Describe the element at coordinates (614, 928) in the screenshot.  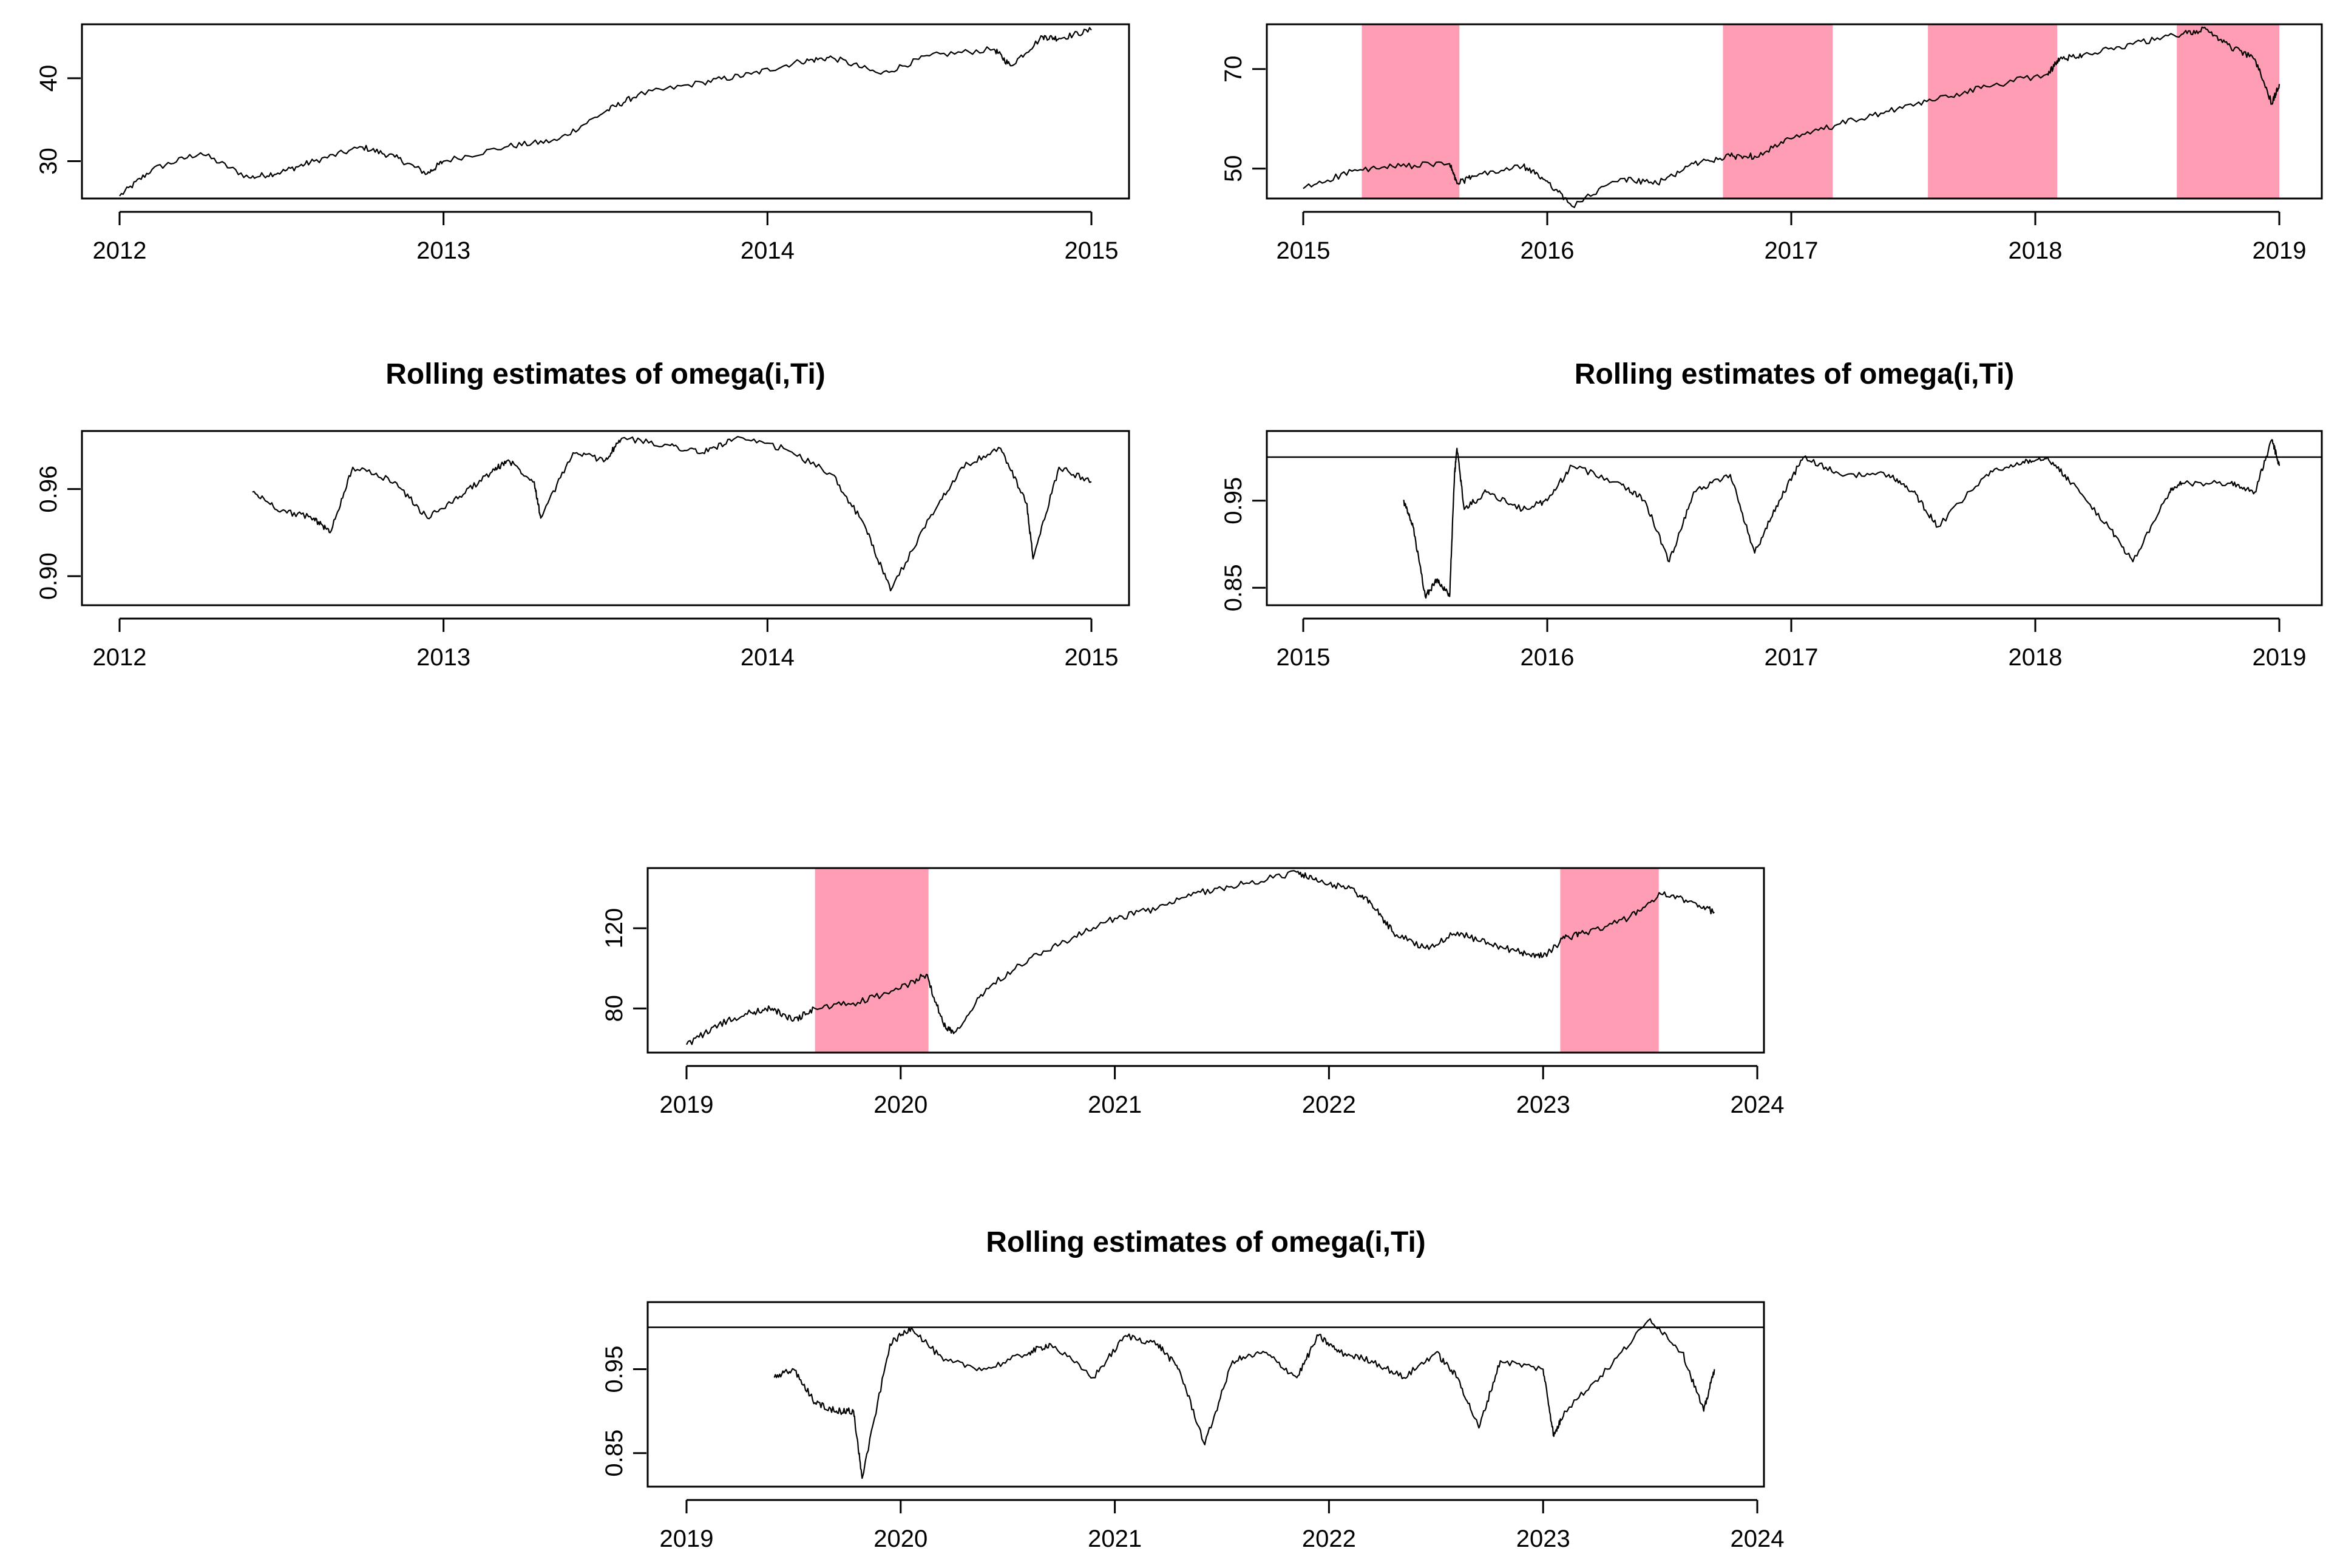
I see `y-tick-label: 120` at that location.